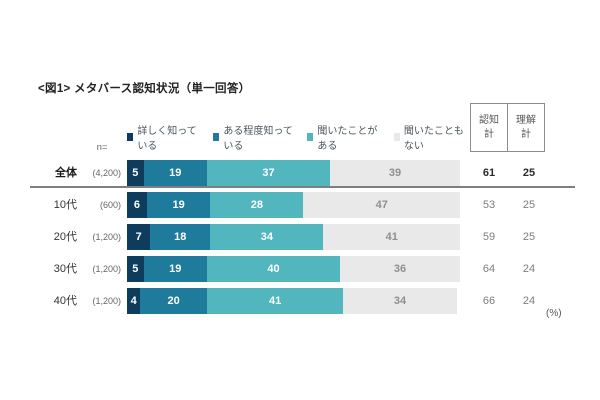 The width and height of the screenshot is (600, 400). I want to click on legend-label: ある程度知っている, so click(258, 139).